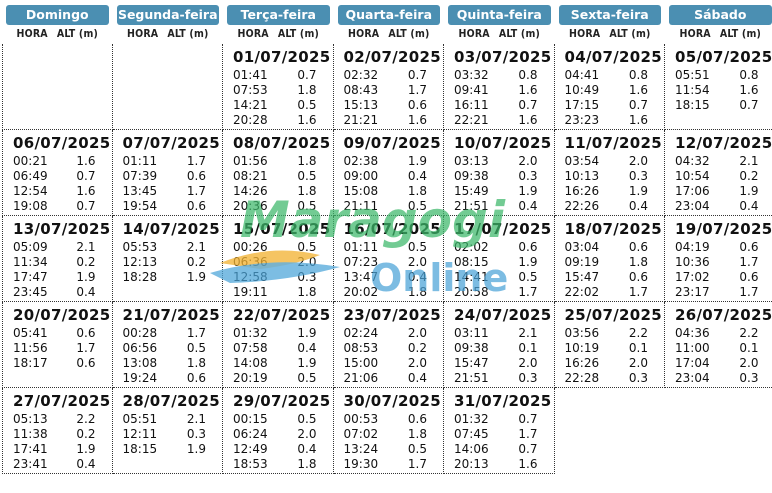  Describe the element at coordinates (390, 419) in the screenshot. I see `tide-row: 00:53 0.6` at that location.